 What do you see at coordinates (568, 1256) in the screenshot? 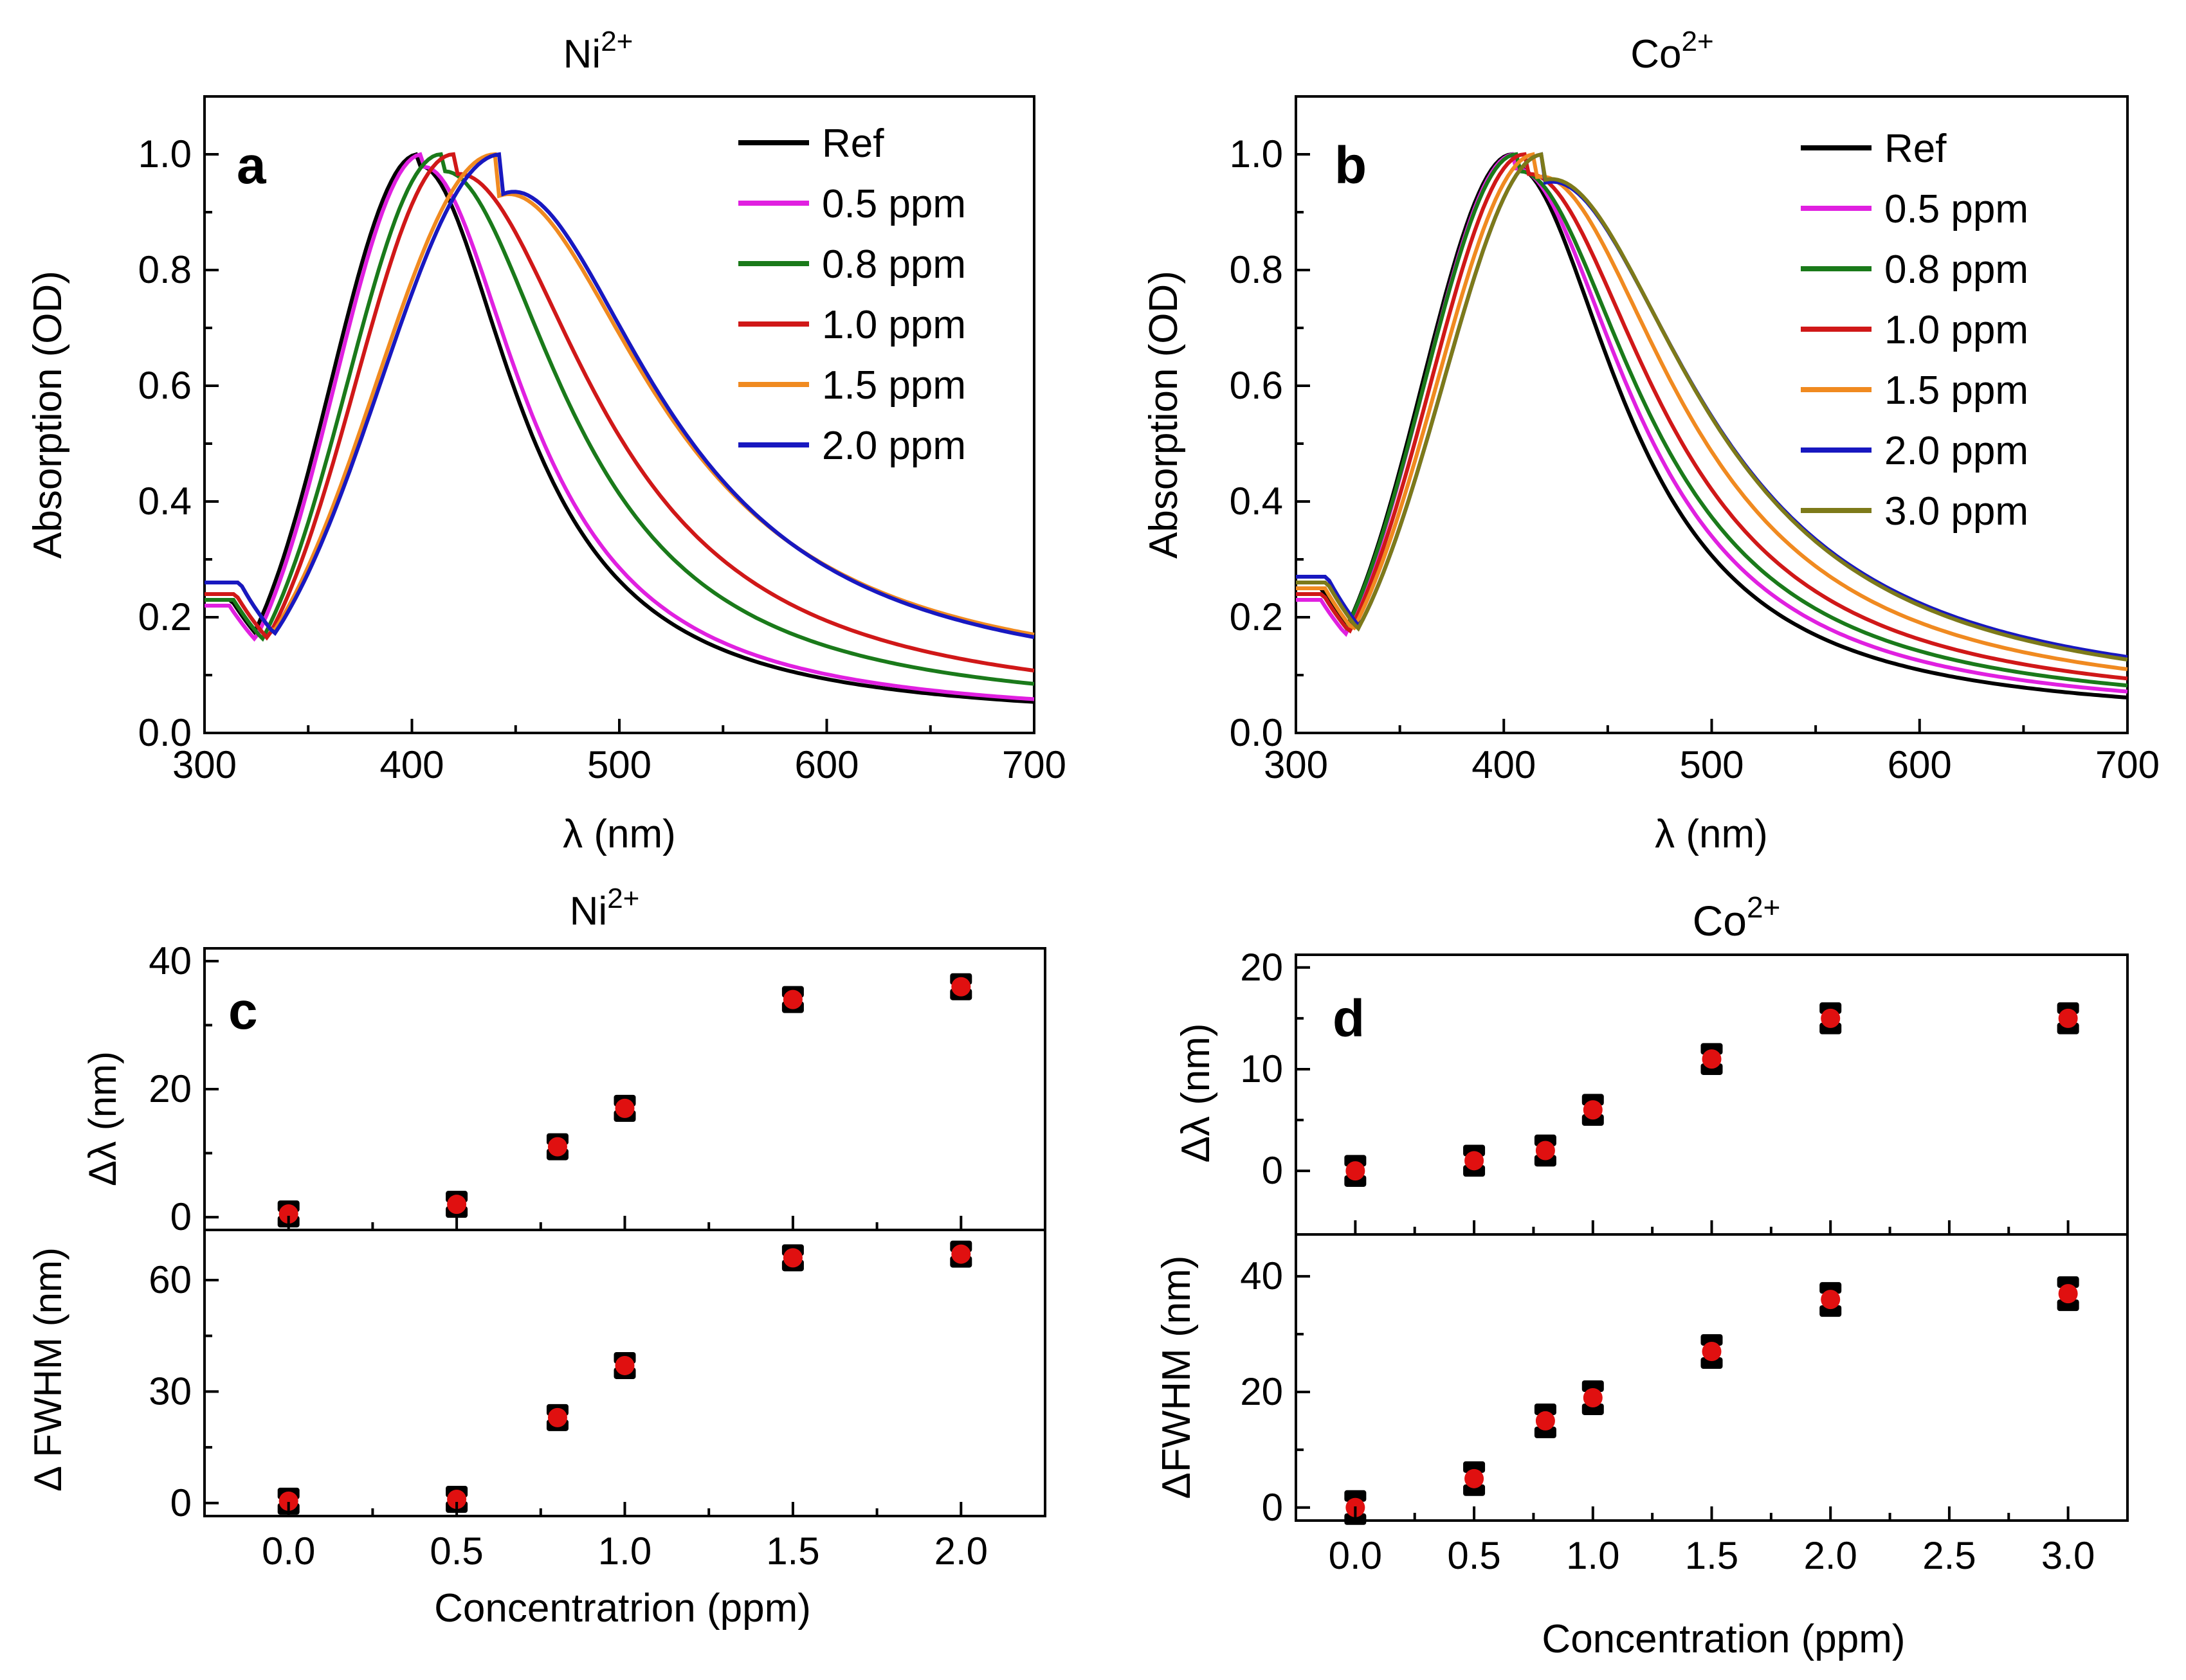
I see `panel-c-ticks: 0 20 40 0 30 60 0.0 0.5 1.0 1.5 2.0` at bounding box center [568, 1256].